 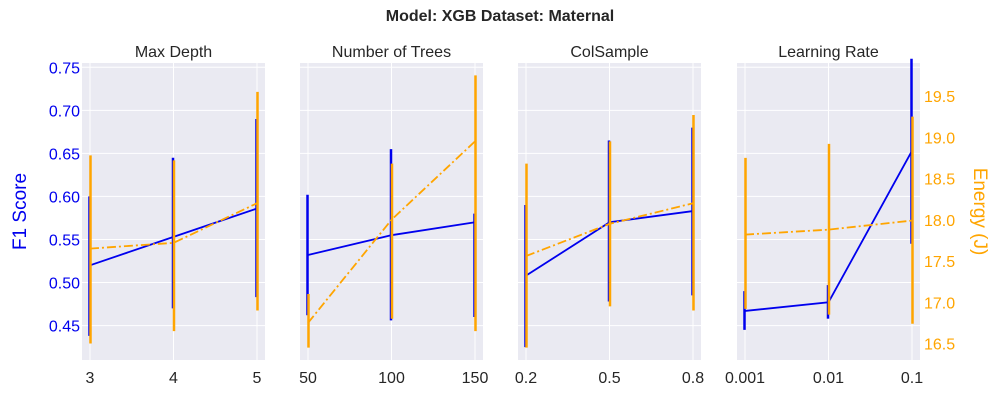 What do you see at coordinates (391, 378) in the screenshot?
I see `x-tick-label: 100` at bounding box center [391, 378].